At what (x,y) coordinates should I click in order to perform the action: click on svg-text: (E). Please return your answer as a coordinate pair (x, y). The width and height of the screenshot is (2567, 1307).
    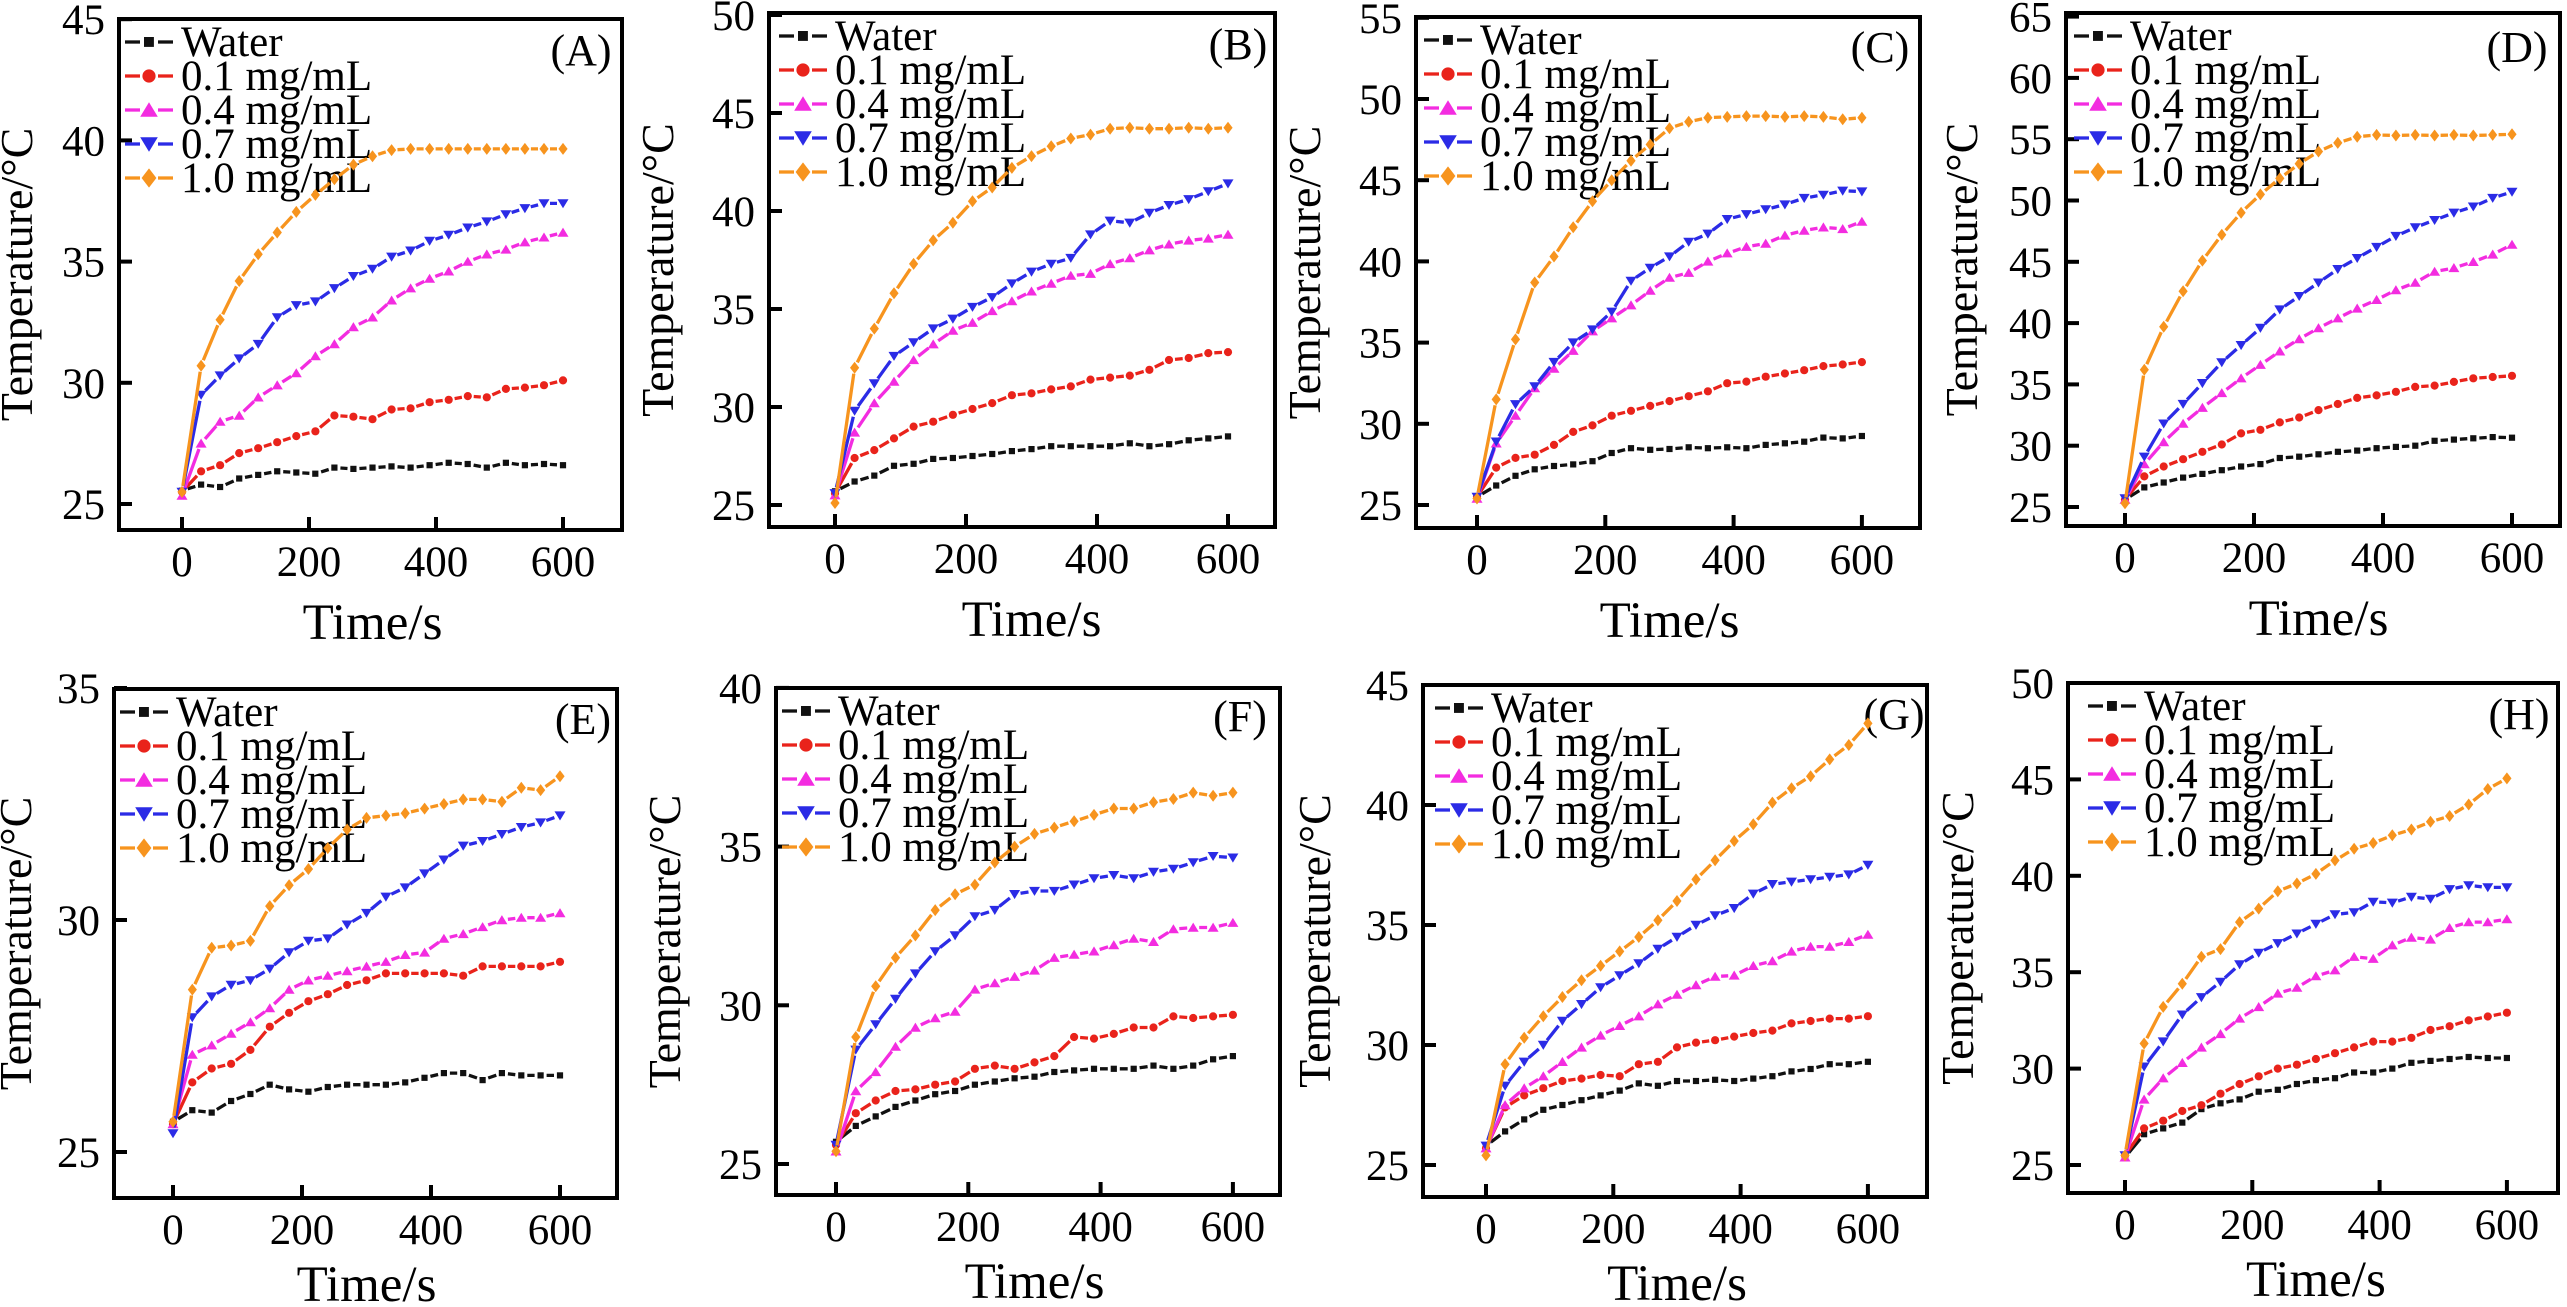
    Looking at the image, I should click on (583, 719).